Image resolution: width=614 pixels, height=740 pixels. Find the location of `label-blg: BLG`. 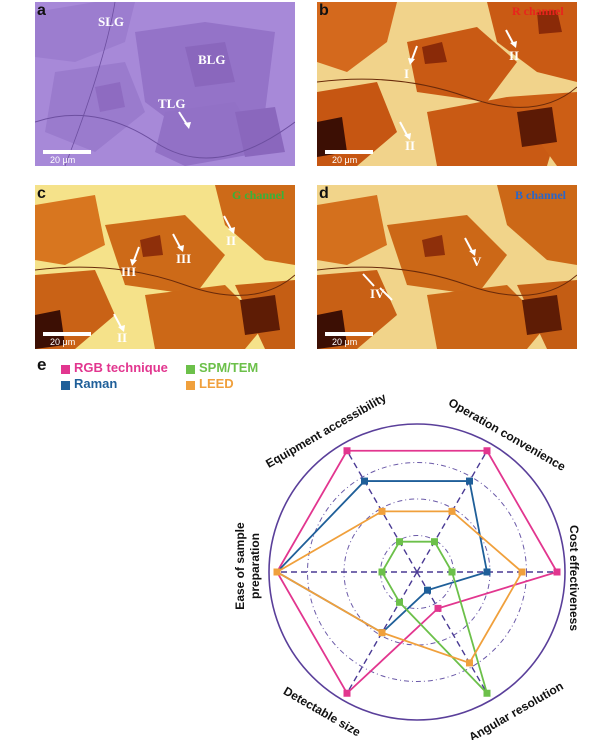

label-blg: BLG is located at coordinates (212, 59).